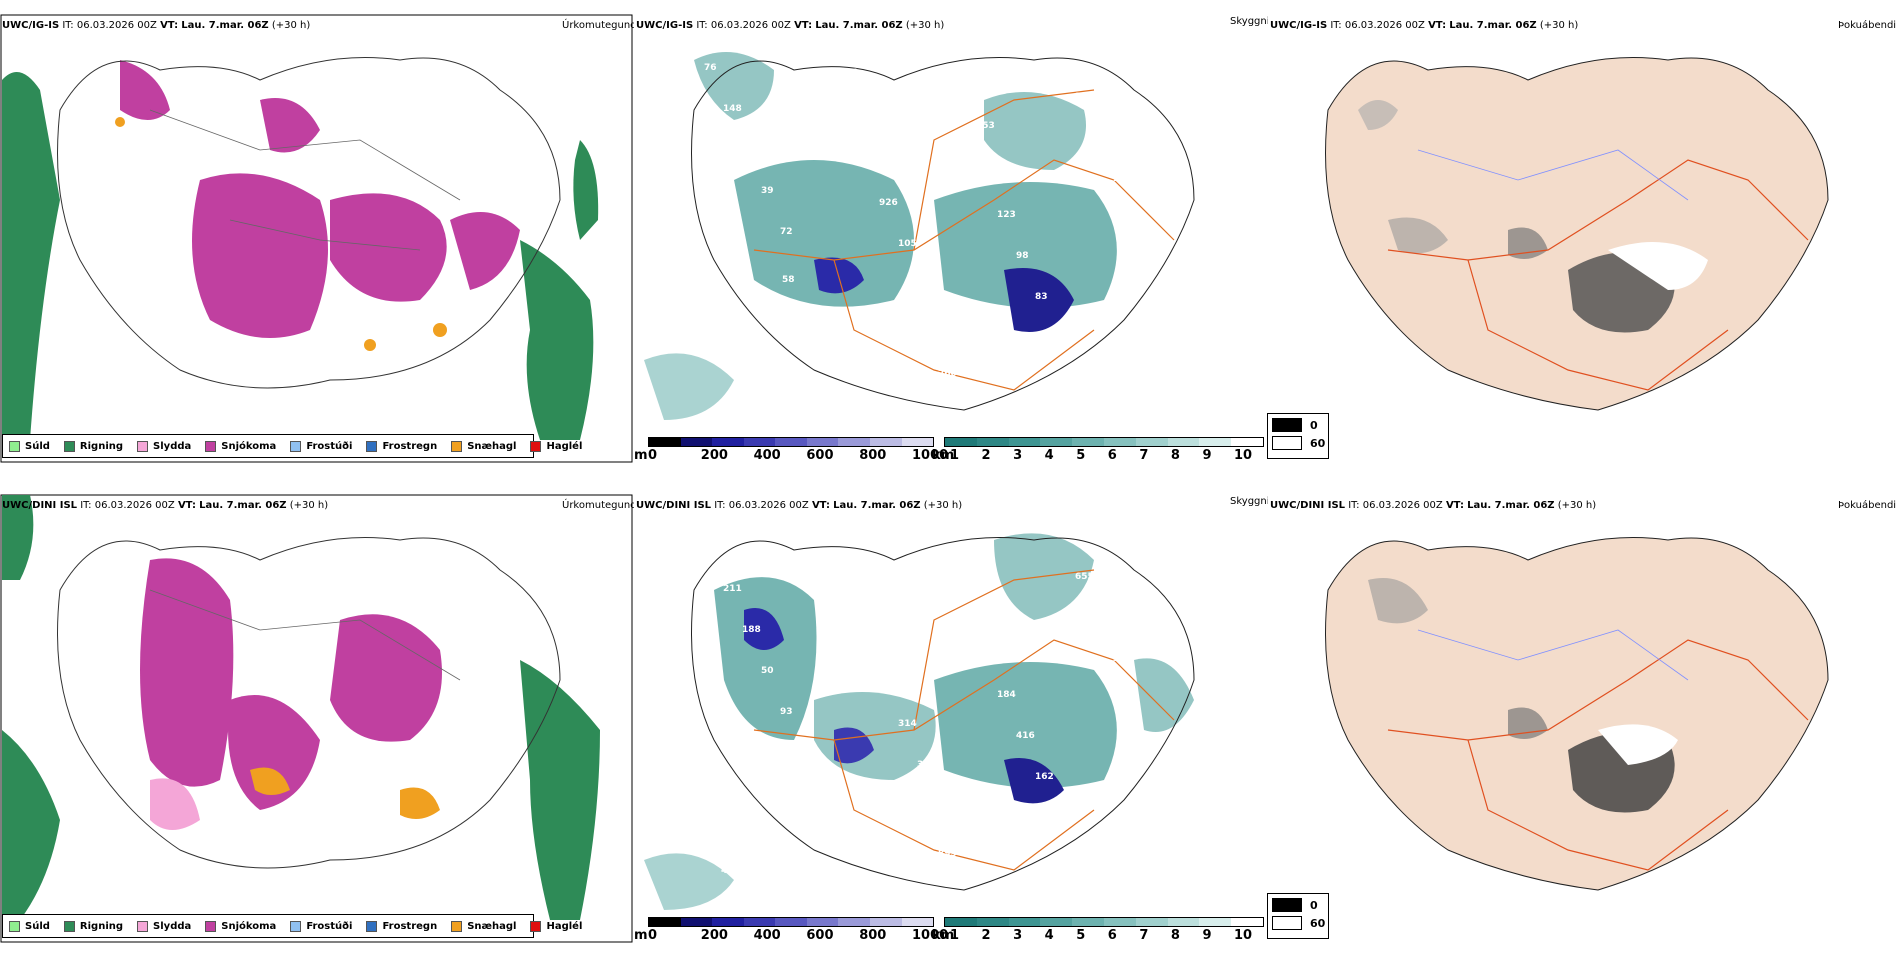  What do you see at coordinates (869, 642) in the screenshot?
I see `visibility-value-label: 981` at bounding box center [869, 642].